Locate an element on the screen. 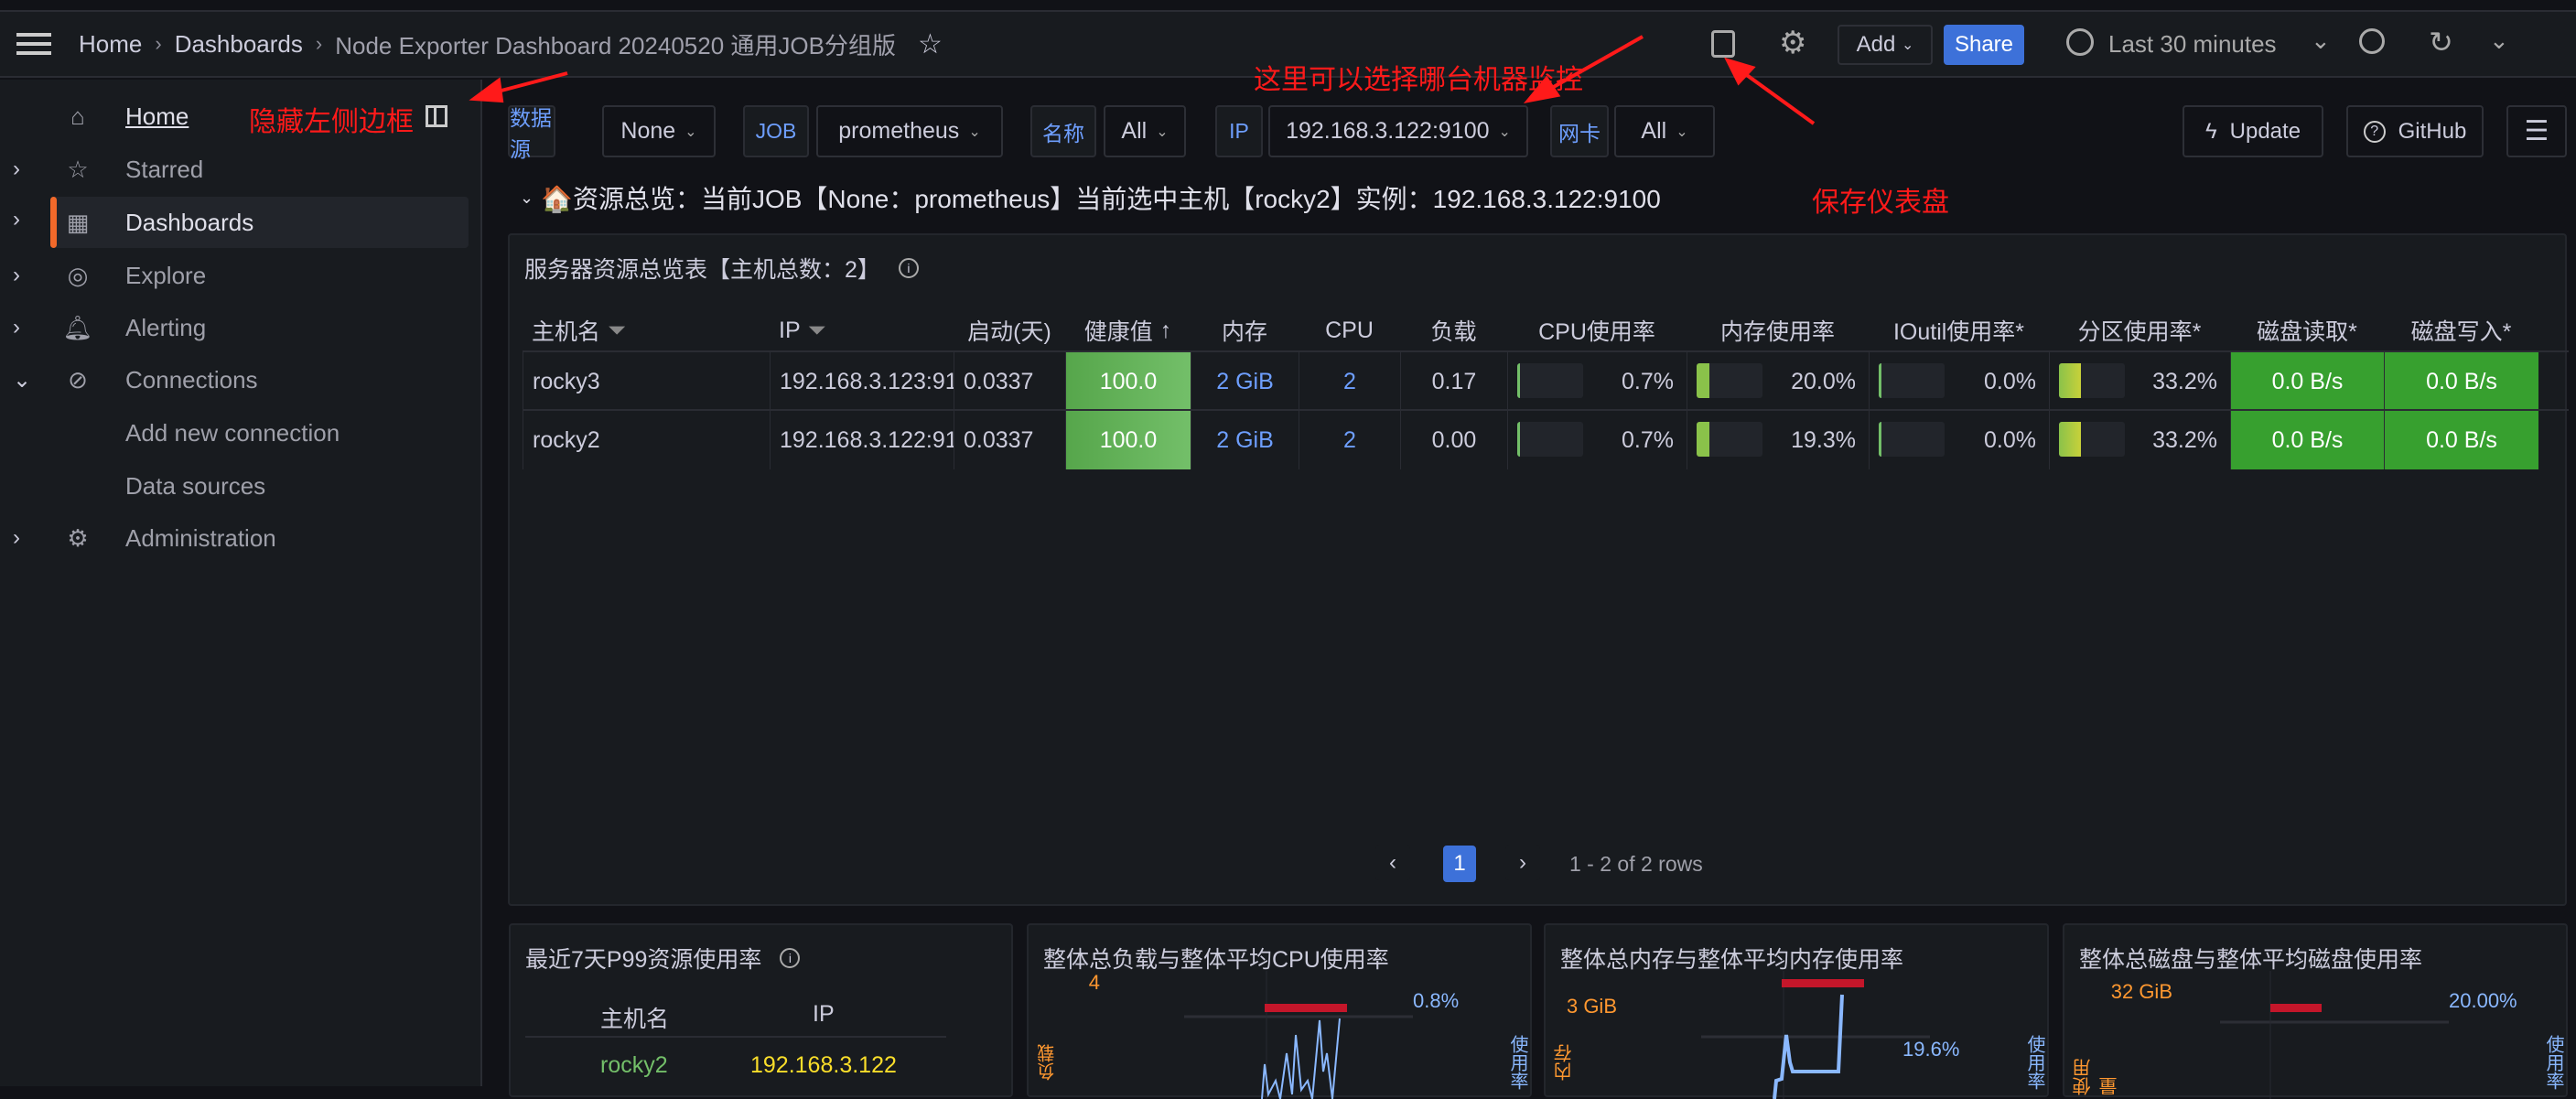 Image resolution: width=2576 pixels, height=1099 pixels. sidebar-item-connections: ⌄ ⊘ Connections is located at coordinates (235, 379).